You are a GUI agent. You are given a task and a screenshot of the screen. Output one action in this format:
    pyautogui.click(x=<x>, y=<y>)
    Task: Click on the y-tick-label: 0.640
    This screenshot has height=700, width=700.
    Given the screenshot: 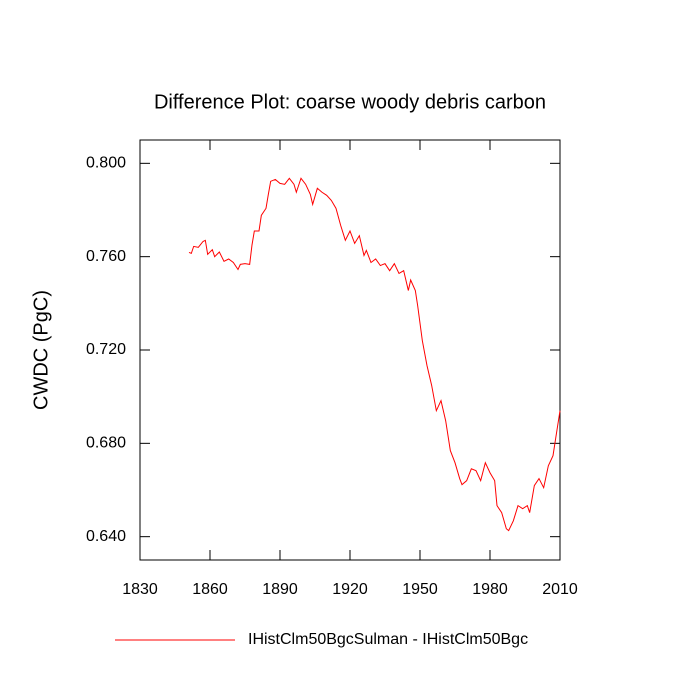 What is the action you would take?
    pyautogui.click(x=106, y=536)
    